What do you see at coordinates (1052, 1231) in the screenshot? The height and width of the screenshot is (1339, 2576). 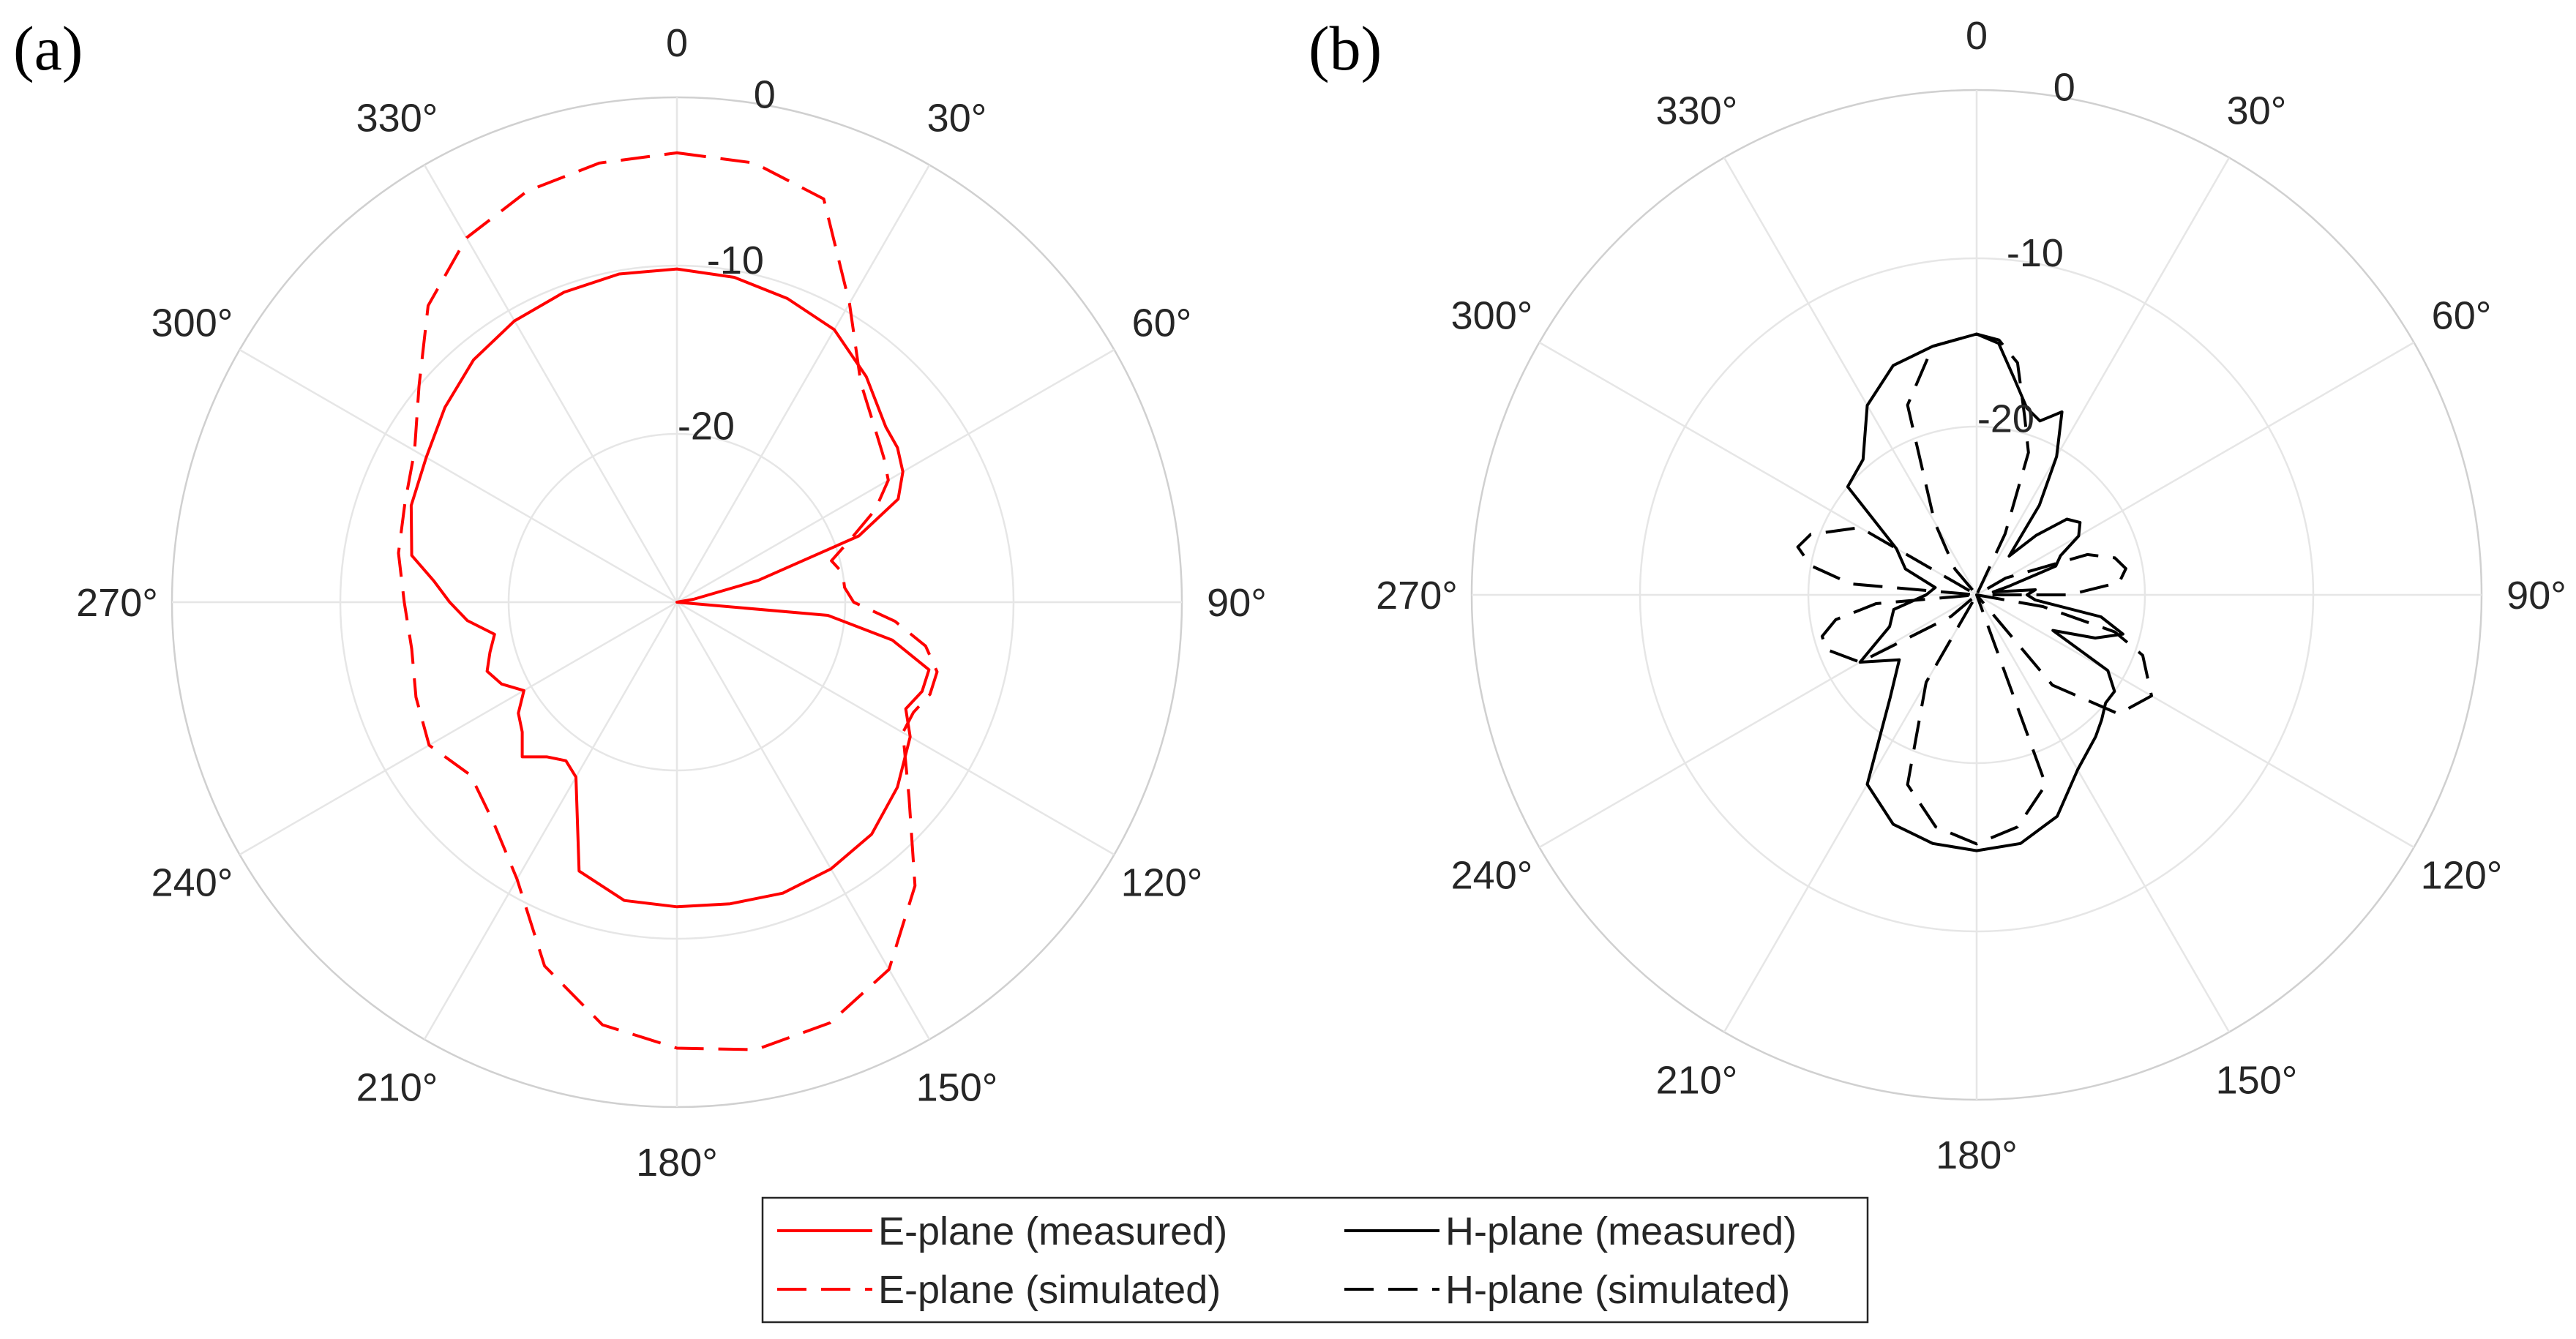 I see `legend-label-e-measured: E-plane (measured)` at bounding box center [1052, 1231].